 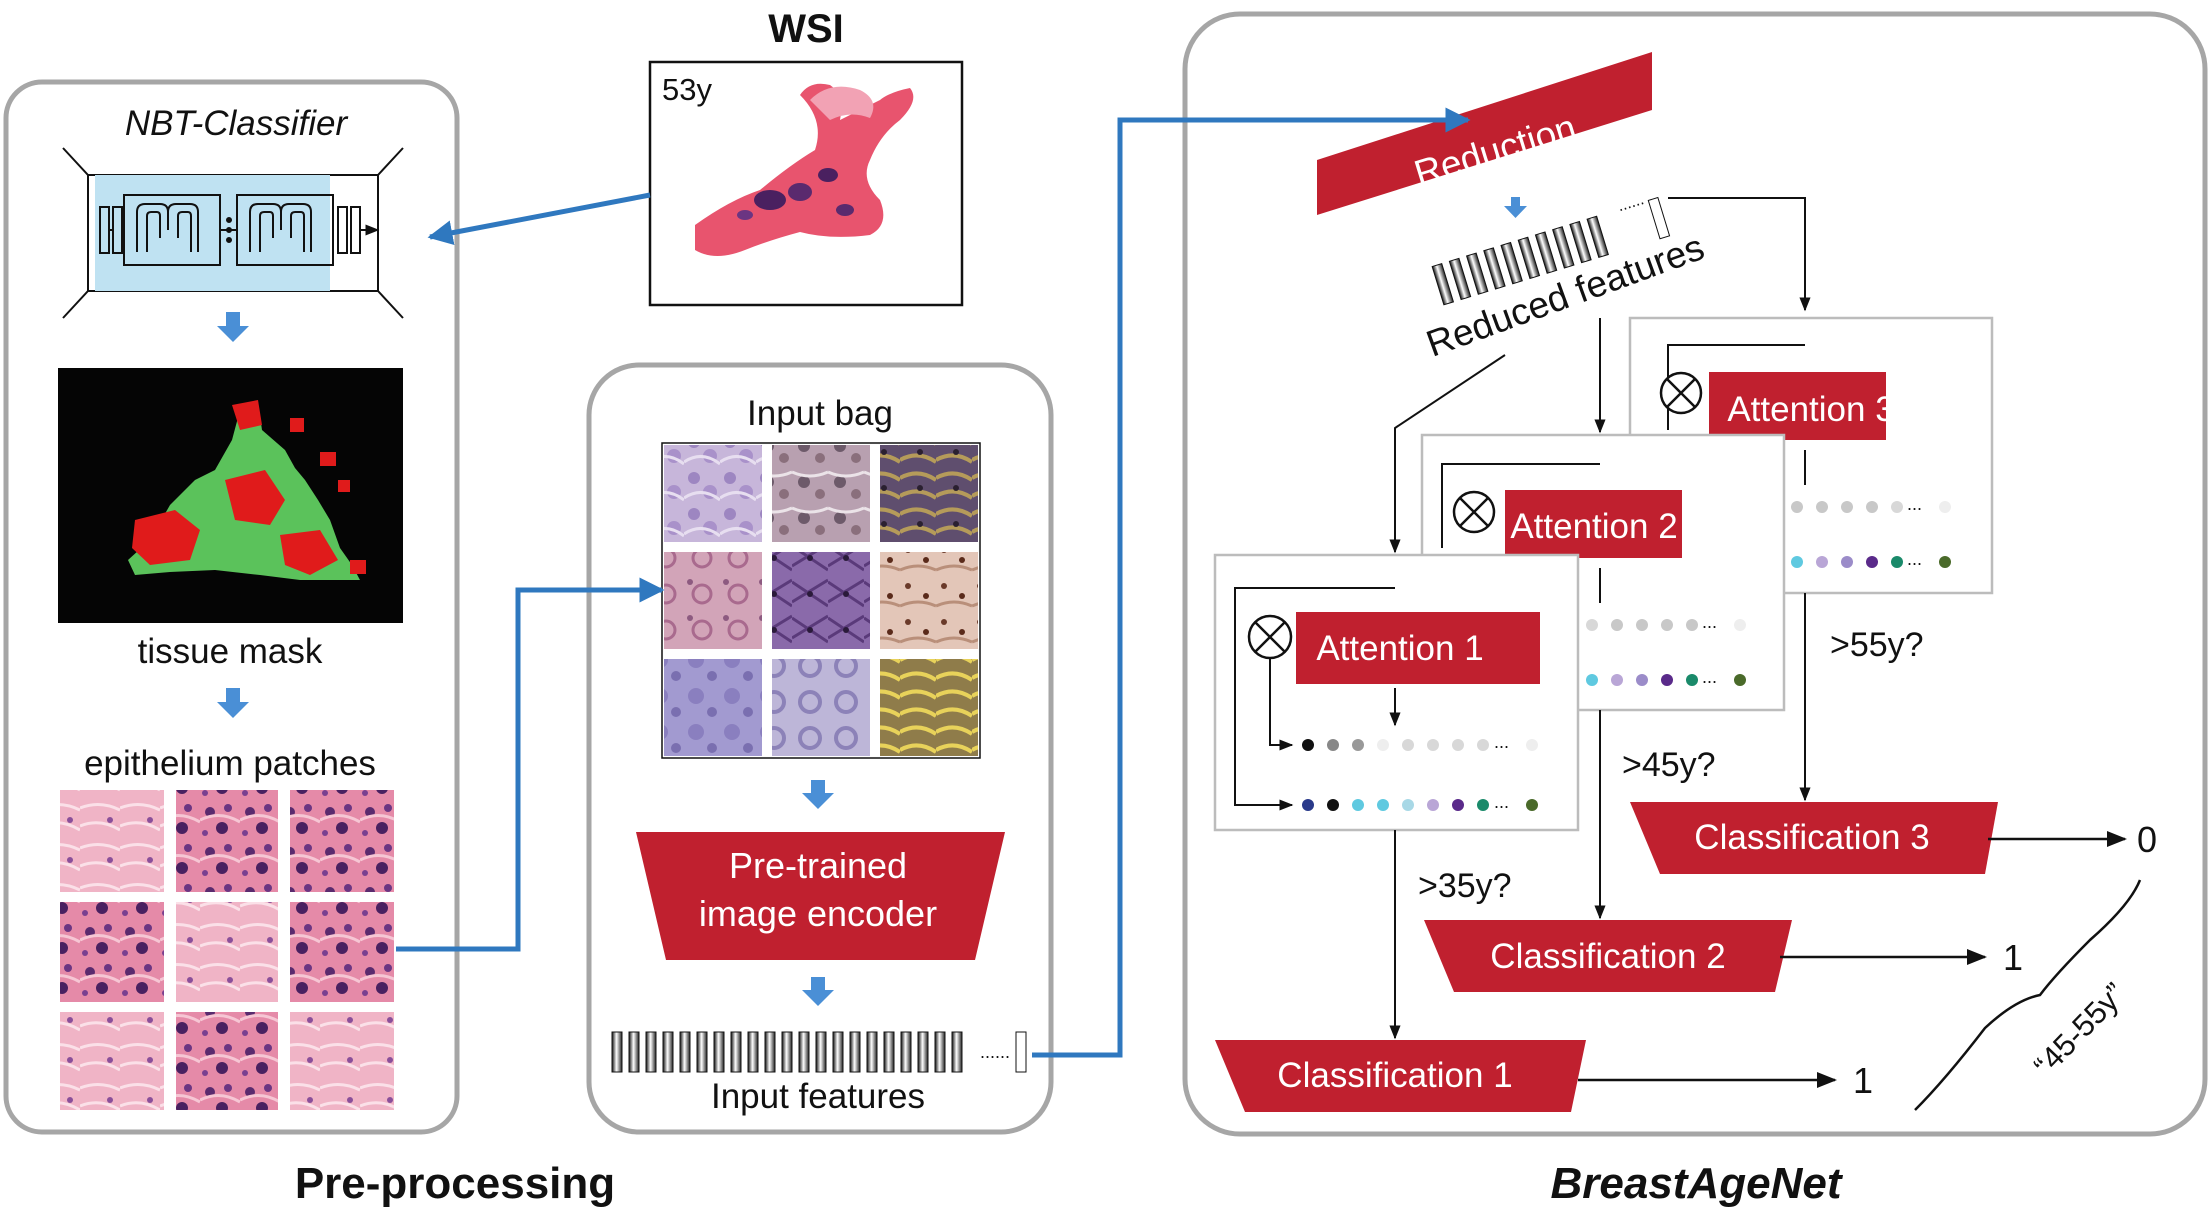 What do you see at coordinates (230, 495) in the screenshot?
I see `tissue-mask-image` at bounding box center [230, 495].